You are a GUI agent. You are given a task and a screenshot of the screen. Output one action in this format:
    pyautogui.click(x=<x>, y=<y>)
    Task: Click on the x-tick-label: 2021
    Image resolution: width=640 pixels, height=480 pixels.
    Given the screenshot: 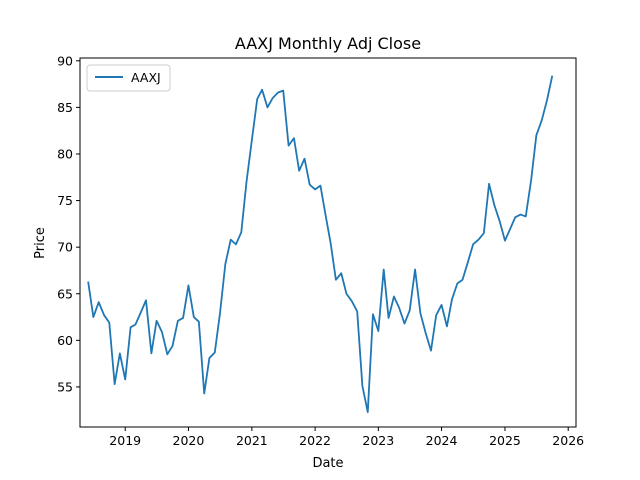 What is the action you would take?
    pyautogui.click(x=252, y=440)
    